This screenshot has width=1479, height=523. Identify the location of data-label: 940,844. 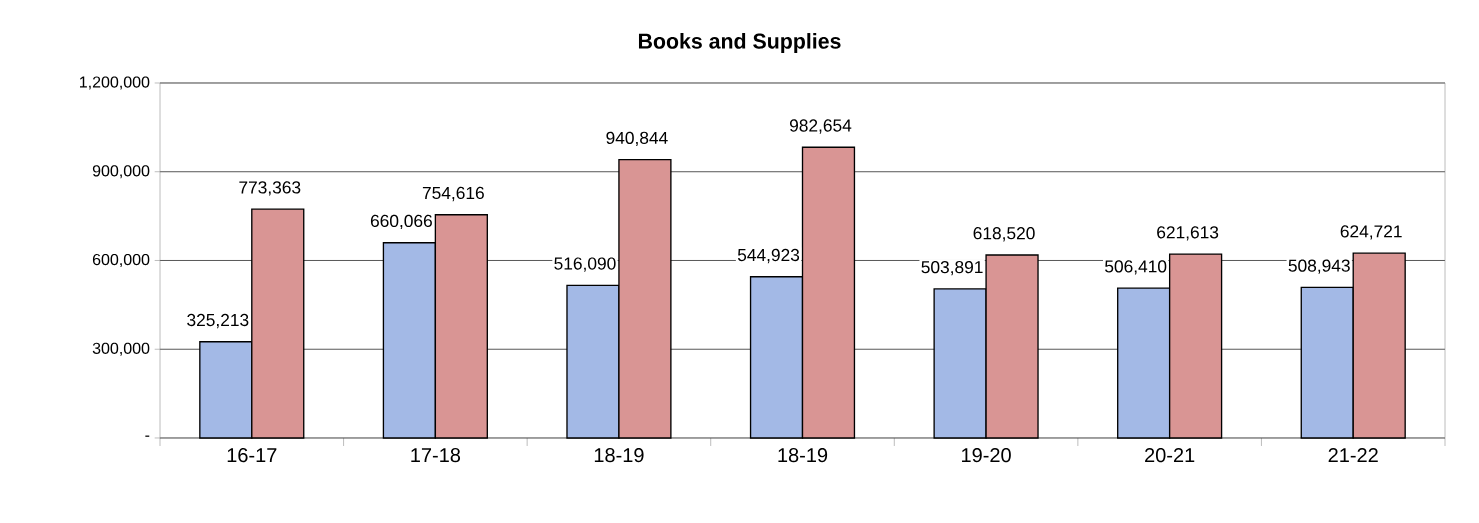
(637, 139).